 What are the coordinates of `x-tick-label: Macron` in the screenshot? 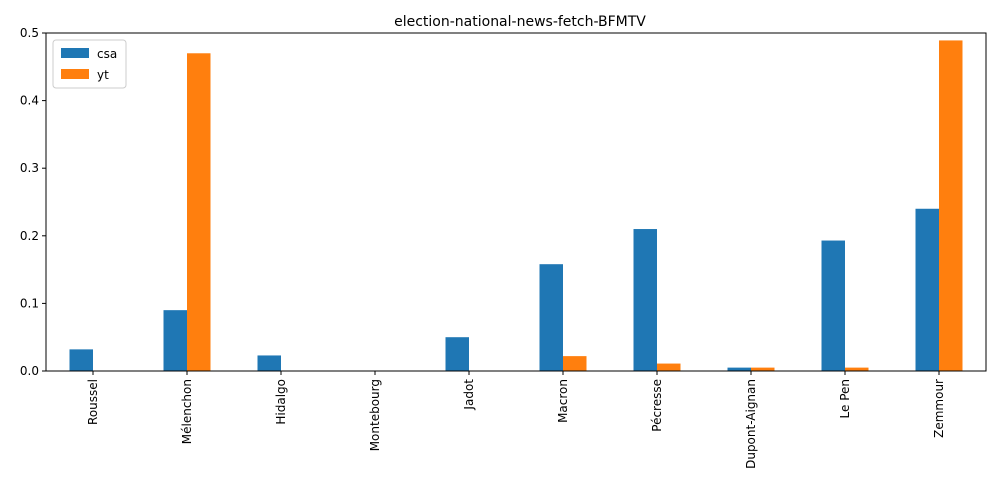 It's located at (563, 401).